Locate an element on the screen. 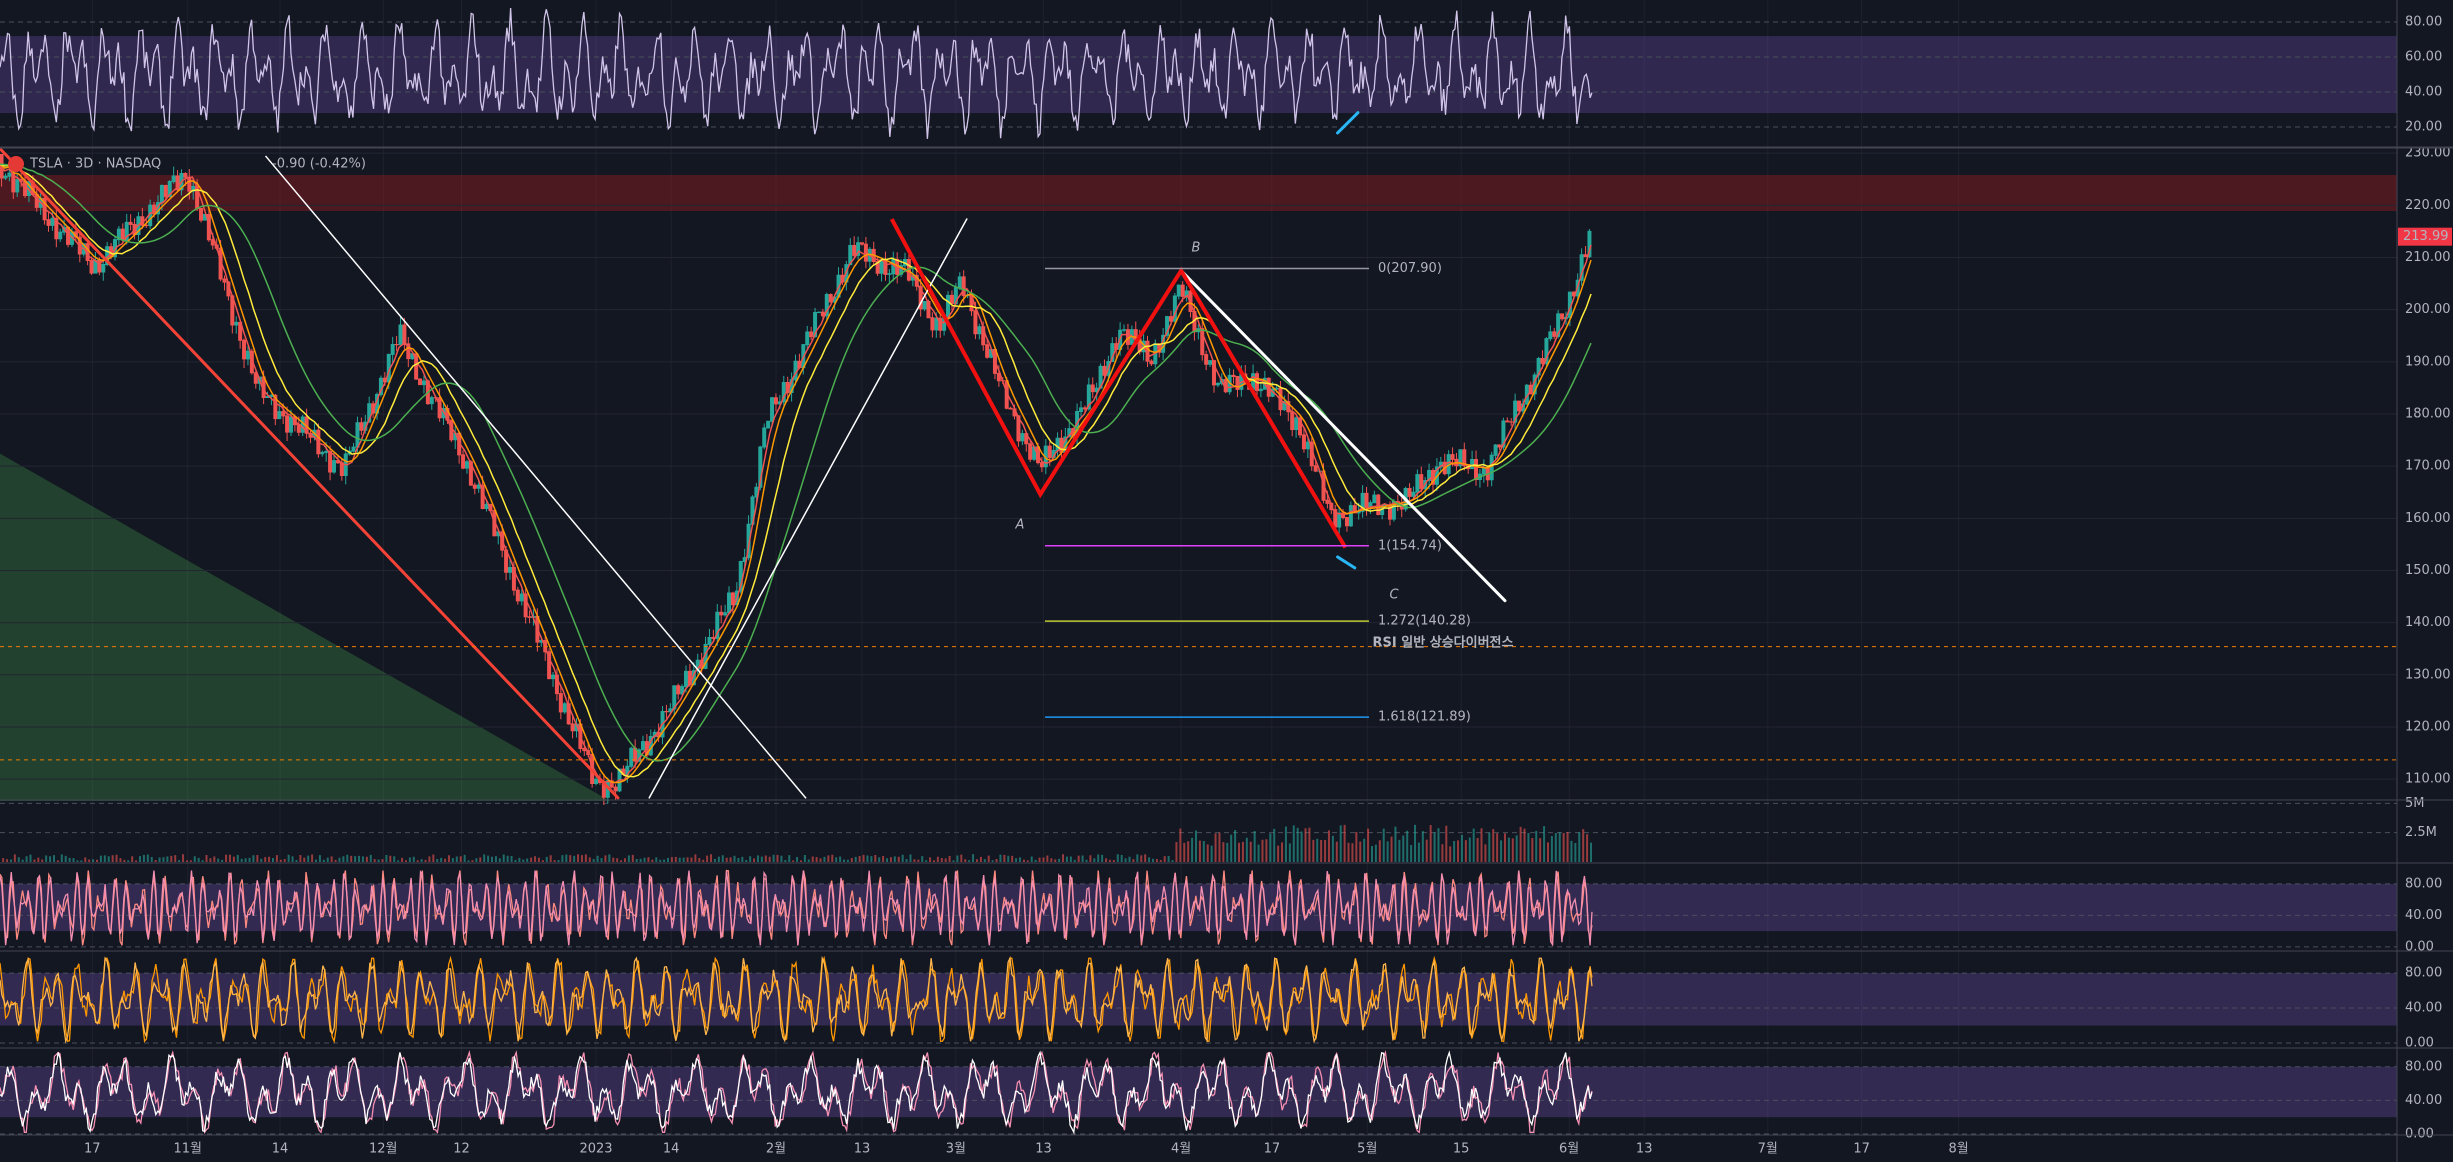 Image resolution: width=2453 pixels, height=1162 pixels. divergence-label: RSI 일반 상승다이버전스 is located at coordinates (1443, 643).